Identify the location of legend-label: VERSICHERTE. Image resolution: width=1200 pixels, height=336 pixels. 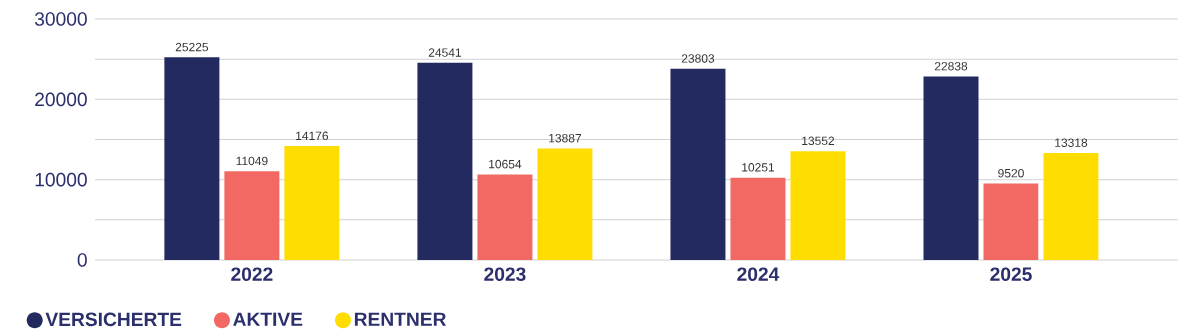
(113, 319).